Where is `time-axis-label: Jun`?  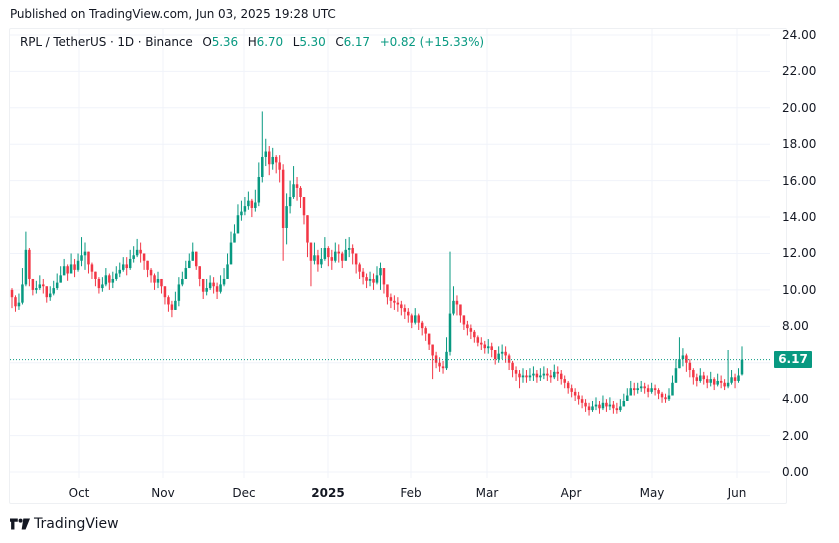
time-axis-label: Jun is located at coordinates (737, 493).